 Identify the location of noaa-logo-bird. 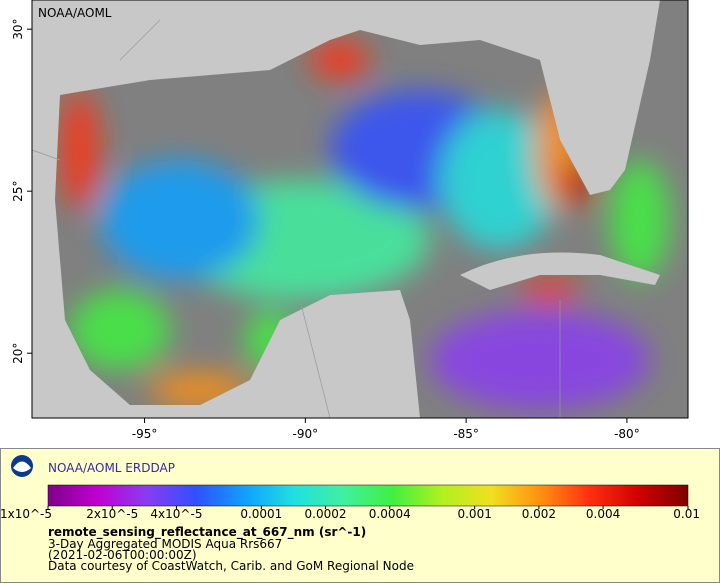
(22, 466).